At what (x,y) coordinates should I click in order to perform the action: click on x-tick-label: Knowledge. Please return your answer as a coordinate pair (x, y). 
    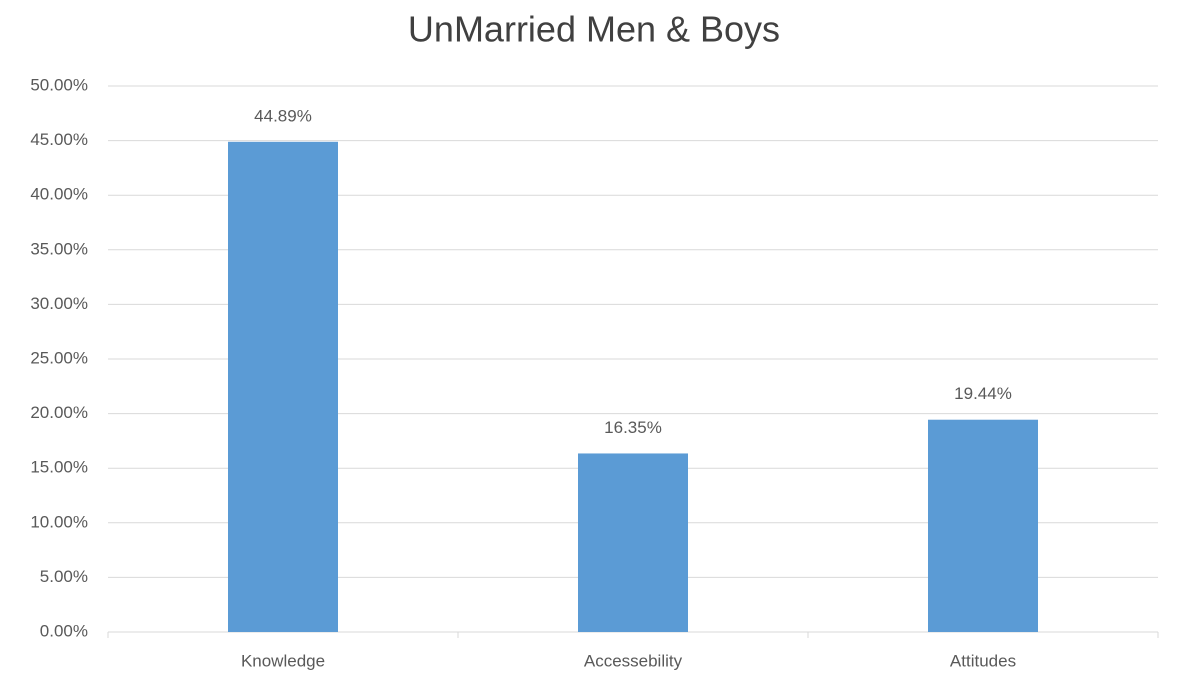
    Looking at the image, I should click on (283, 660).